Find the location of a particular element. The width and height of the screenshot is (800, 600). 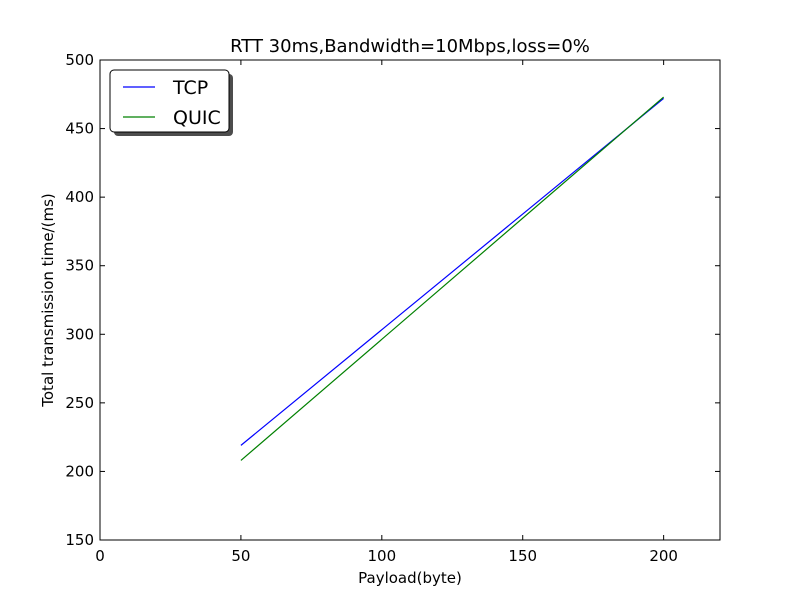

y-tick-label: 350 is located at coordinates (79, 266).